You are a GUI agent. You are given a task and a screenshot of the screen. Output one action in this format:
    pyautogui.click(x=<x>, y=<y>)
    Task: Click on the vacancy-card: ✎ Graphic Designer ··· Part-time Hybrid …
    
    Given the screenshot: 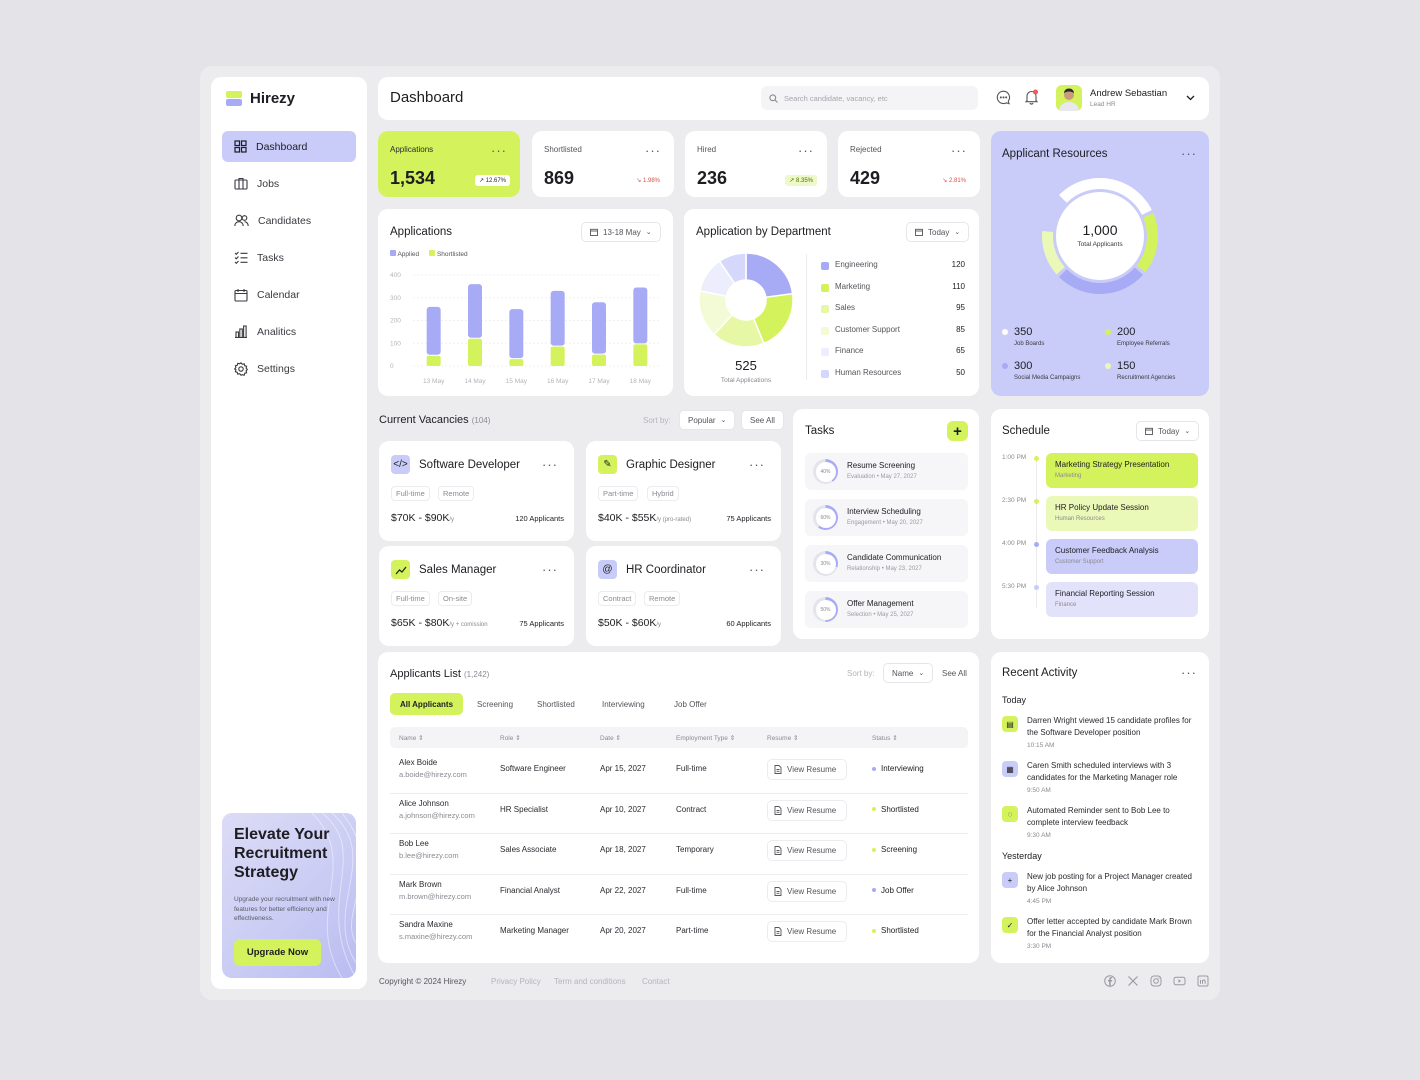 What is the action you would take?
    pyautogui.click(x=683, y=491)
    